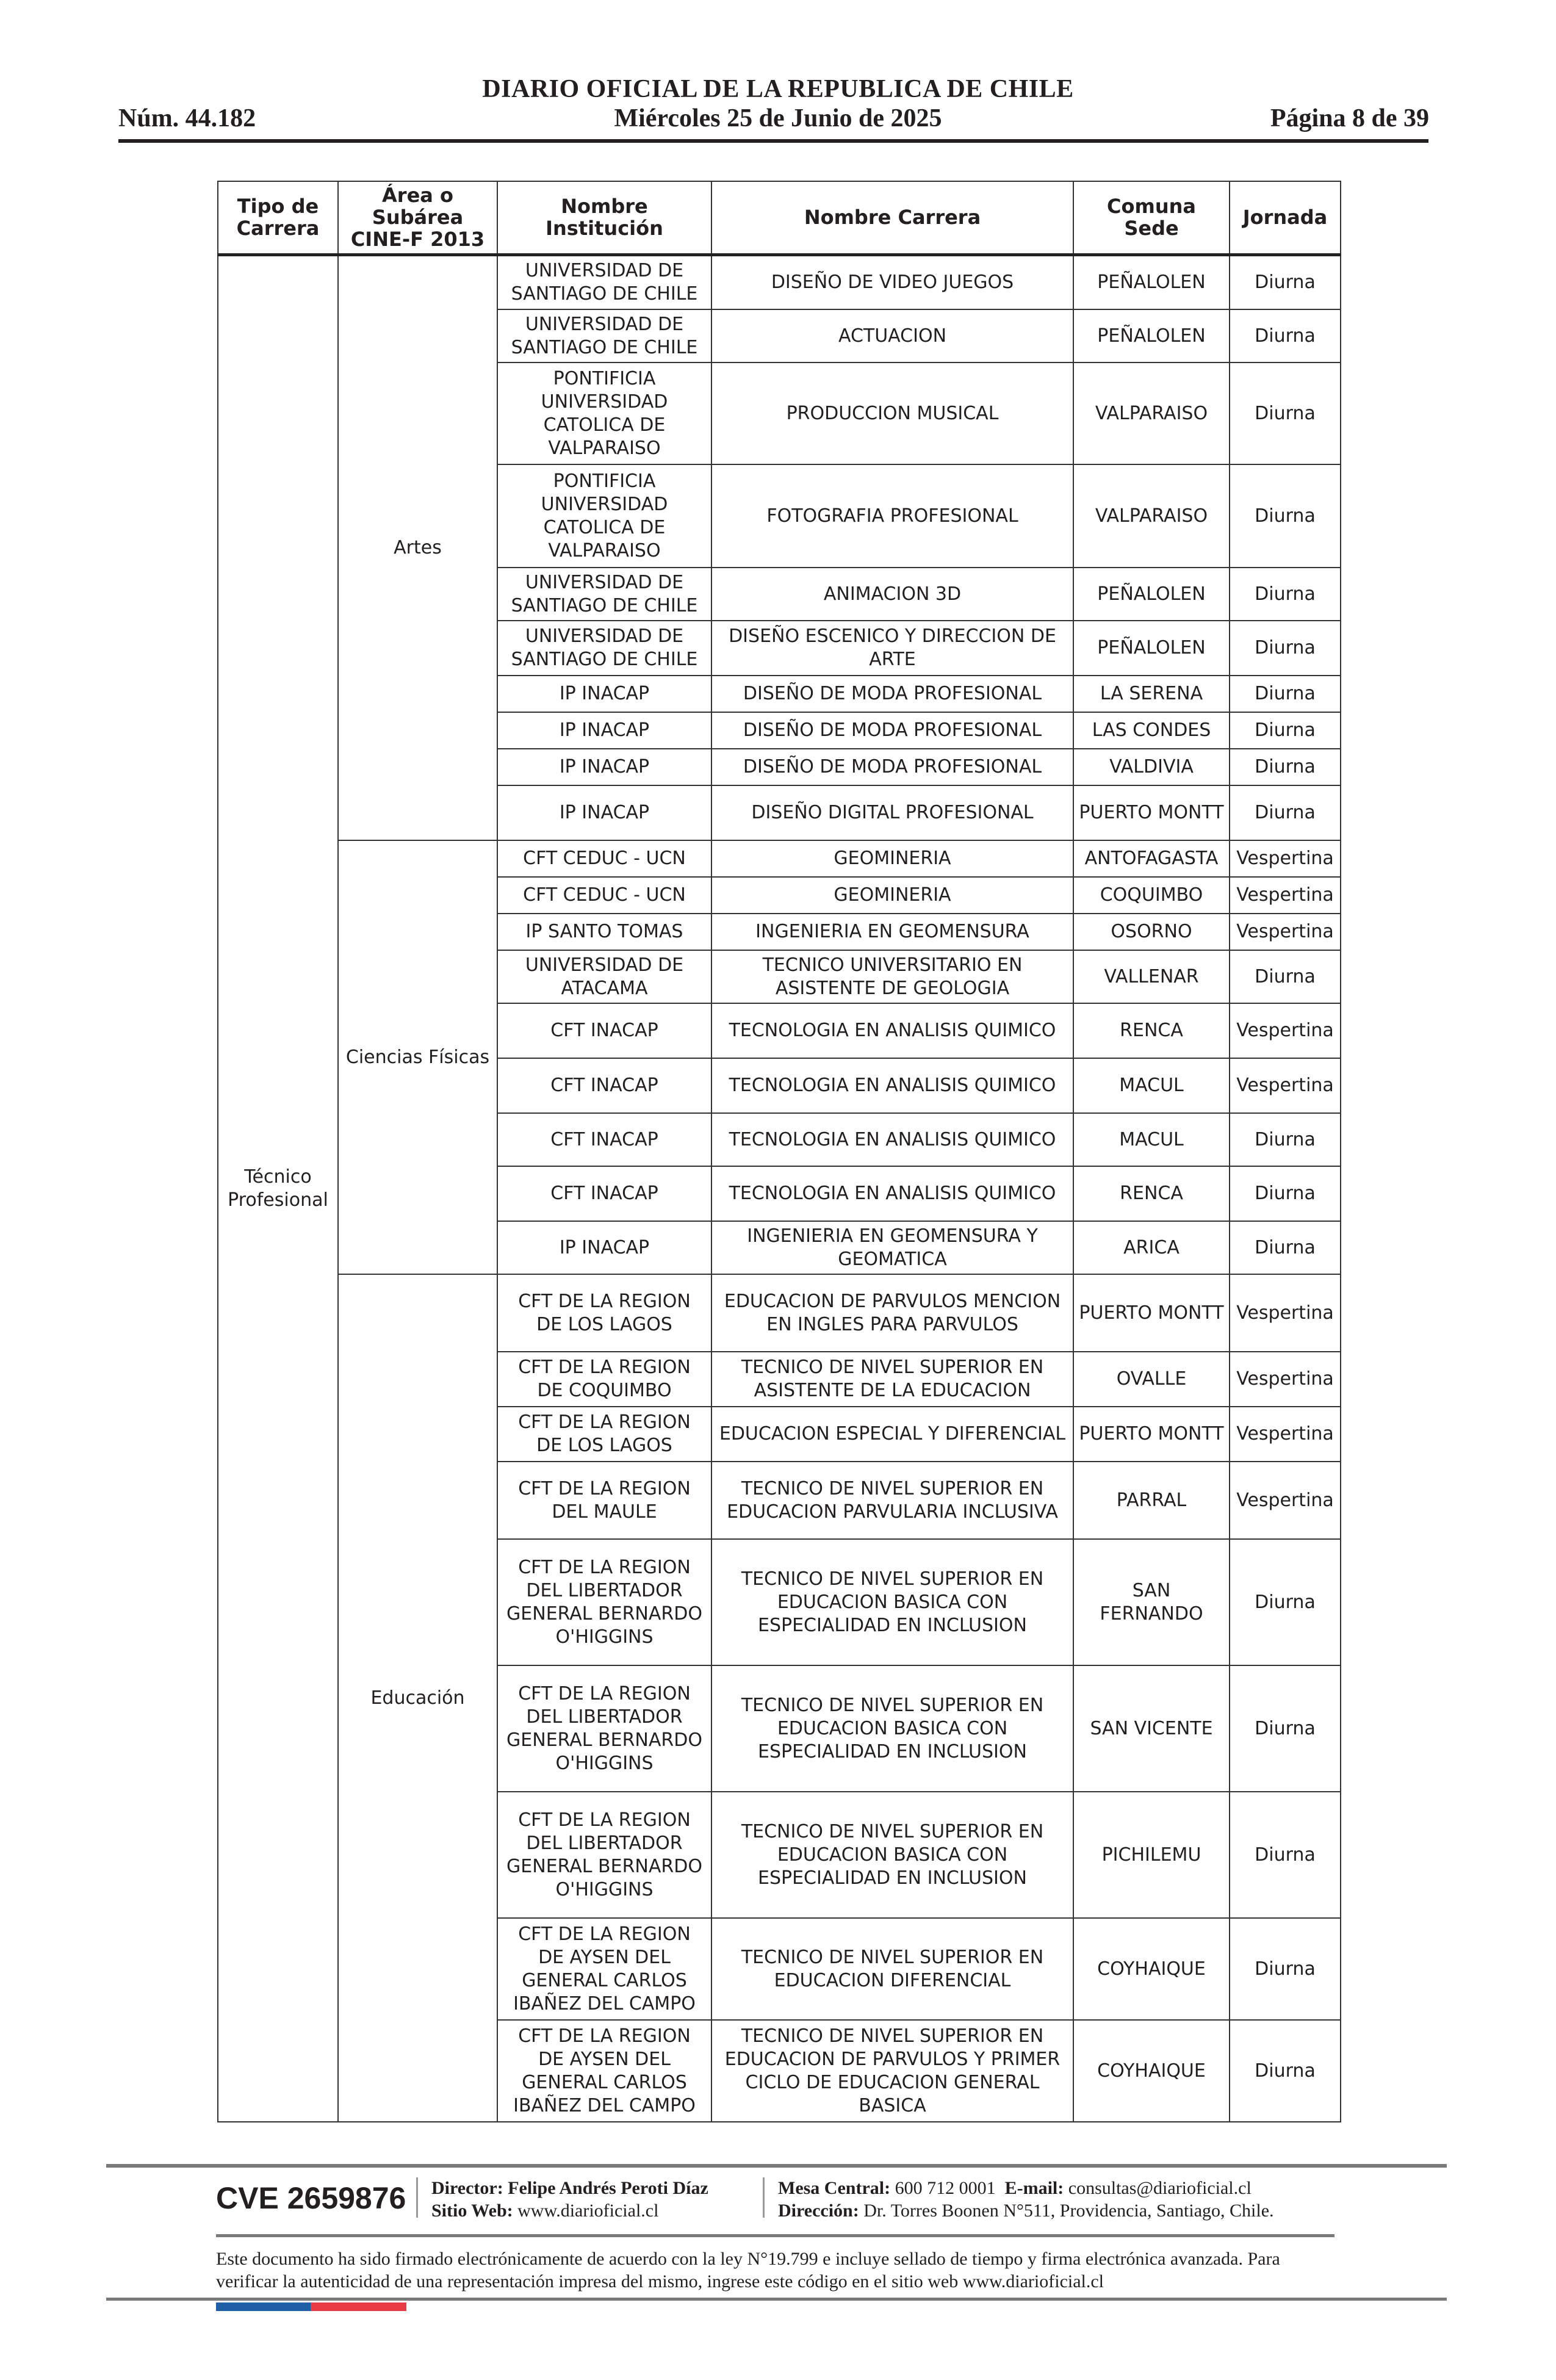  I want to click on phone-number: 600 712 0001, so click(946, 2188).